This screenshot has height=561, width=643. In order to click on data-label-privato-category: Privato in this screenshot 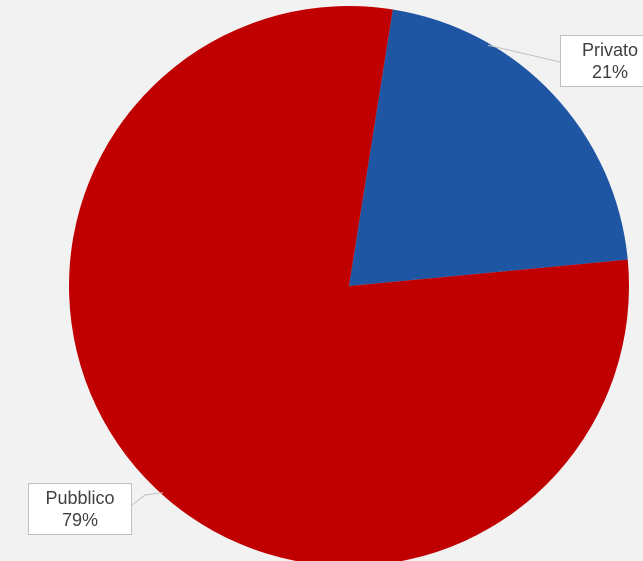, I will do `click(610, 50)`.